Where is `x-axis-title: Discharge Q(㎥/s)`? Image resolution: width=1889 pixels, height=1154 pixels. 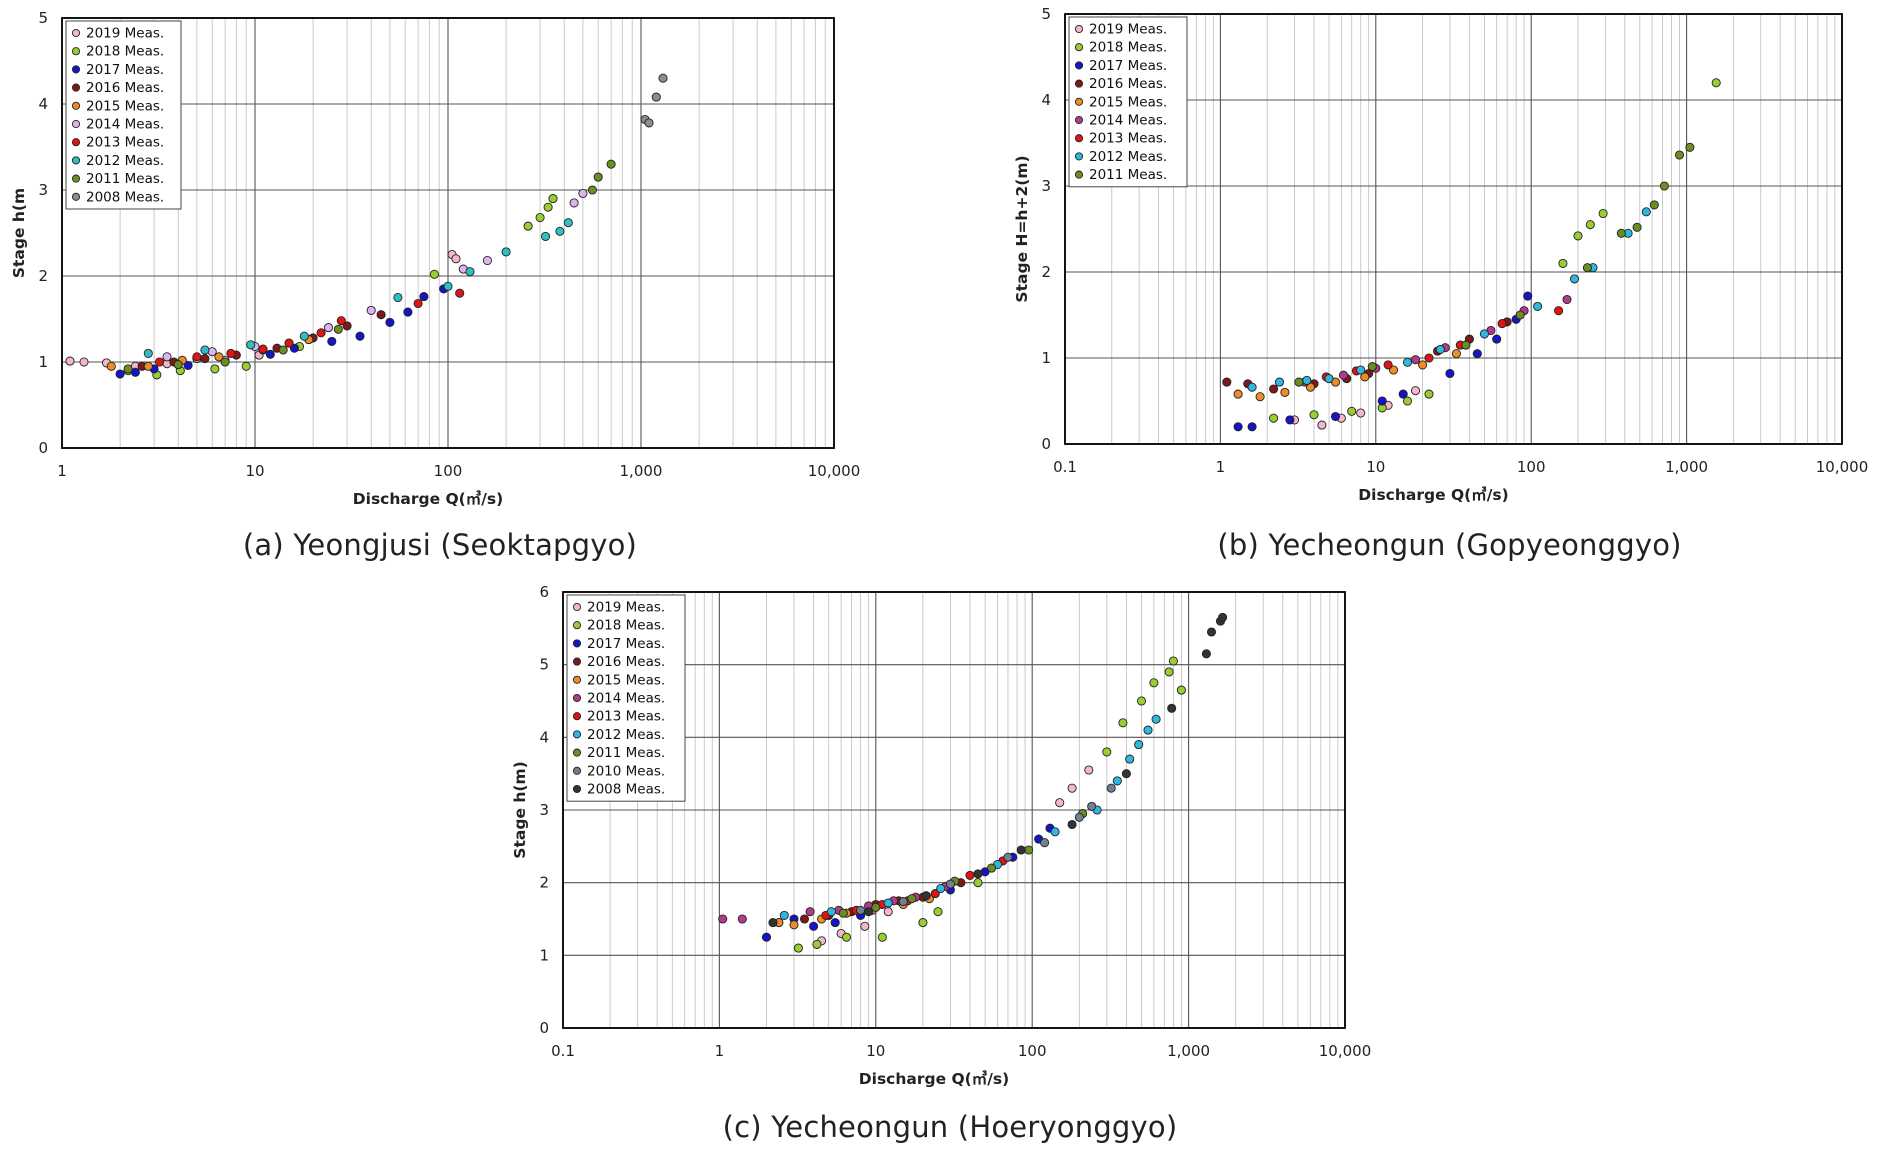 x-axis-title: Discharge Q(㎥/s) is located at coordinates (1433, 494).